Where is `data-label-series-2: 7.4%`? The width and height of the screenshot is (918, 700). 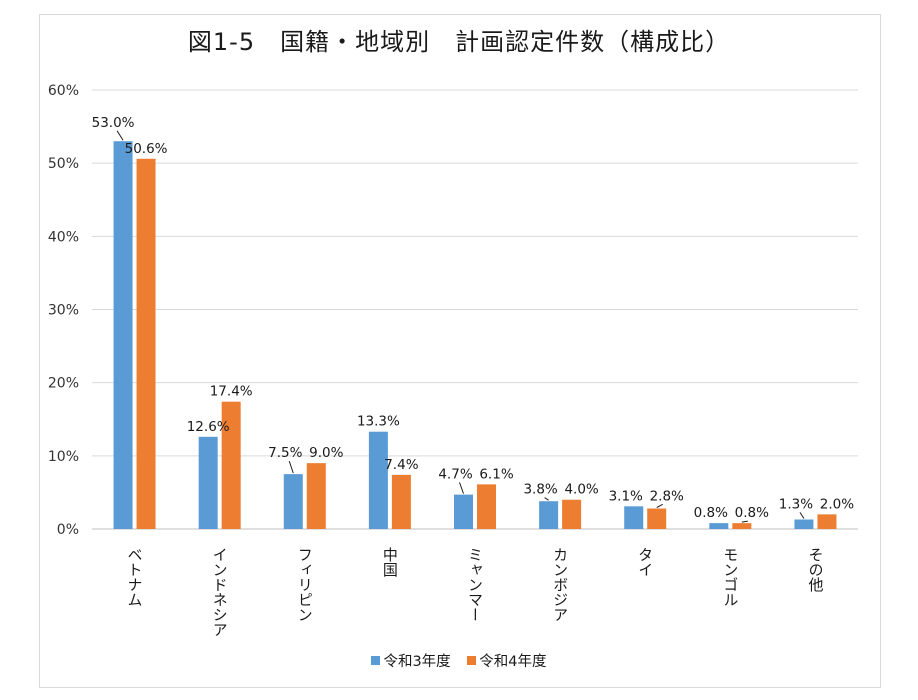 data-label-series-2: 7.4% is located at coordinates (401, 465).